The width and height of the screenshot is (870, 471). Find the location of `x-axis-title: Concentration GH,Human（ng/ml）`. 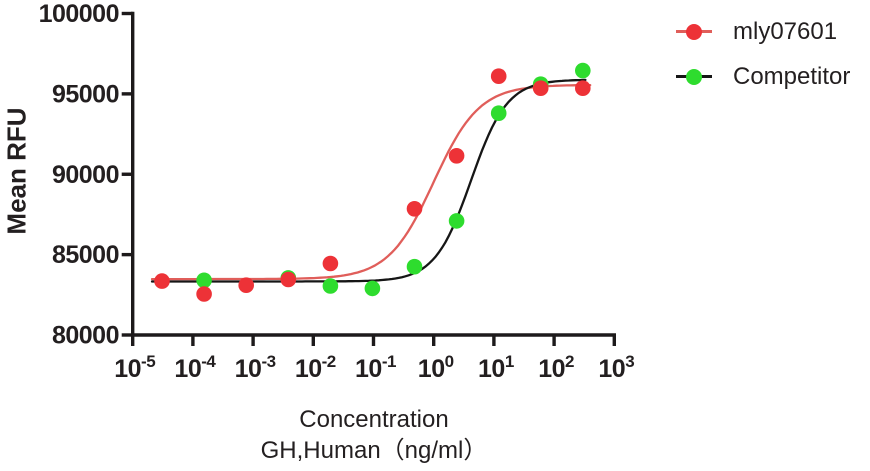

x-axis-title: Concentration GH,Human（ng/ml） is located at coordinates (374, 435).